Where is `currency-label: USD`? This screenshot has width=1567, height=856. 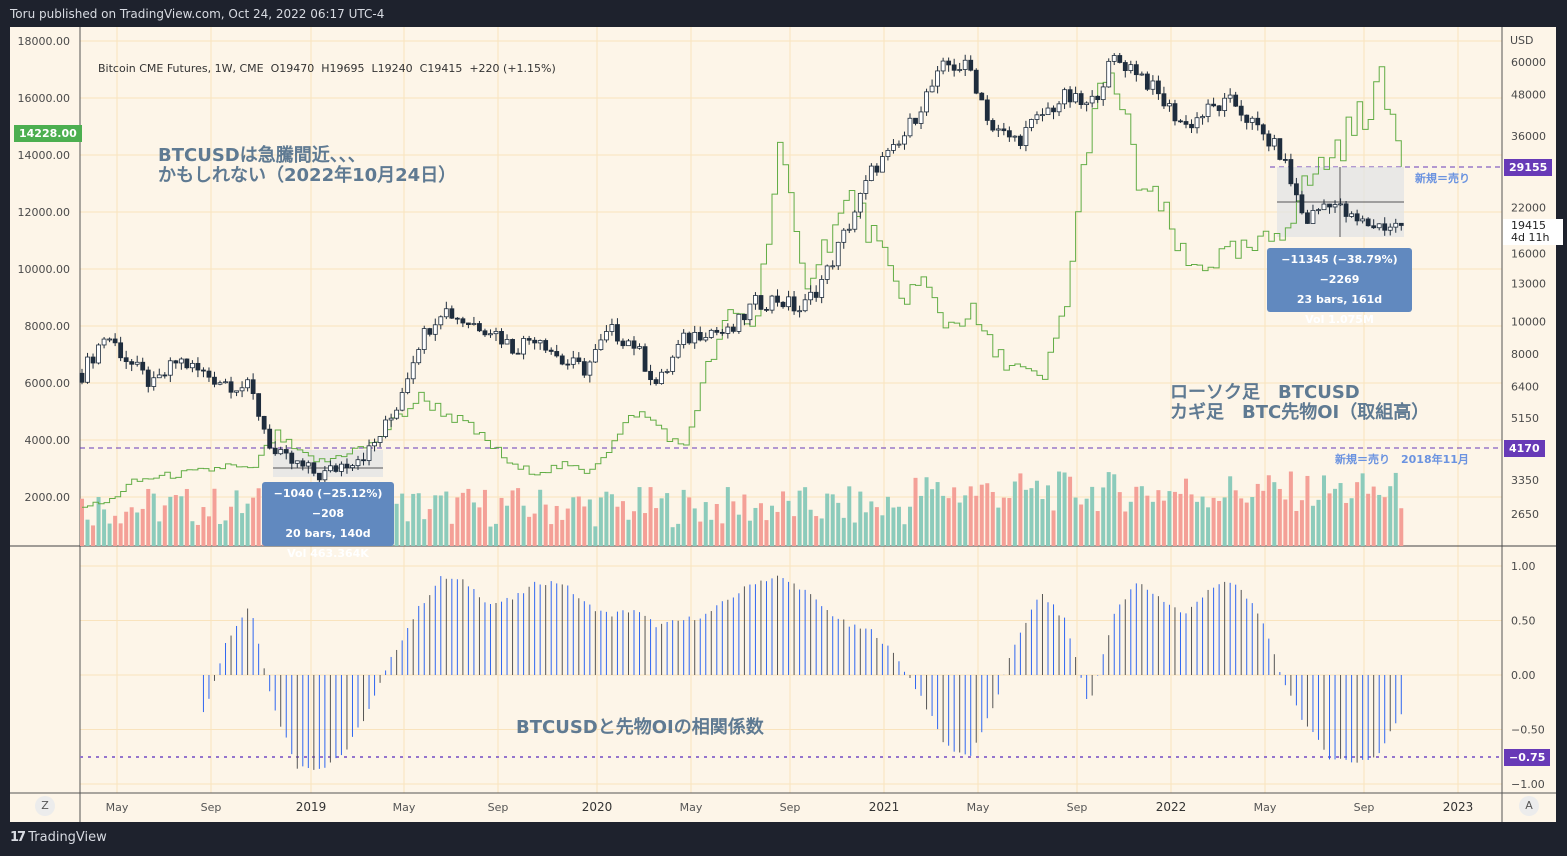 currency-label: USD is located at coordinates (1522, 40).